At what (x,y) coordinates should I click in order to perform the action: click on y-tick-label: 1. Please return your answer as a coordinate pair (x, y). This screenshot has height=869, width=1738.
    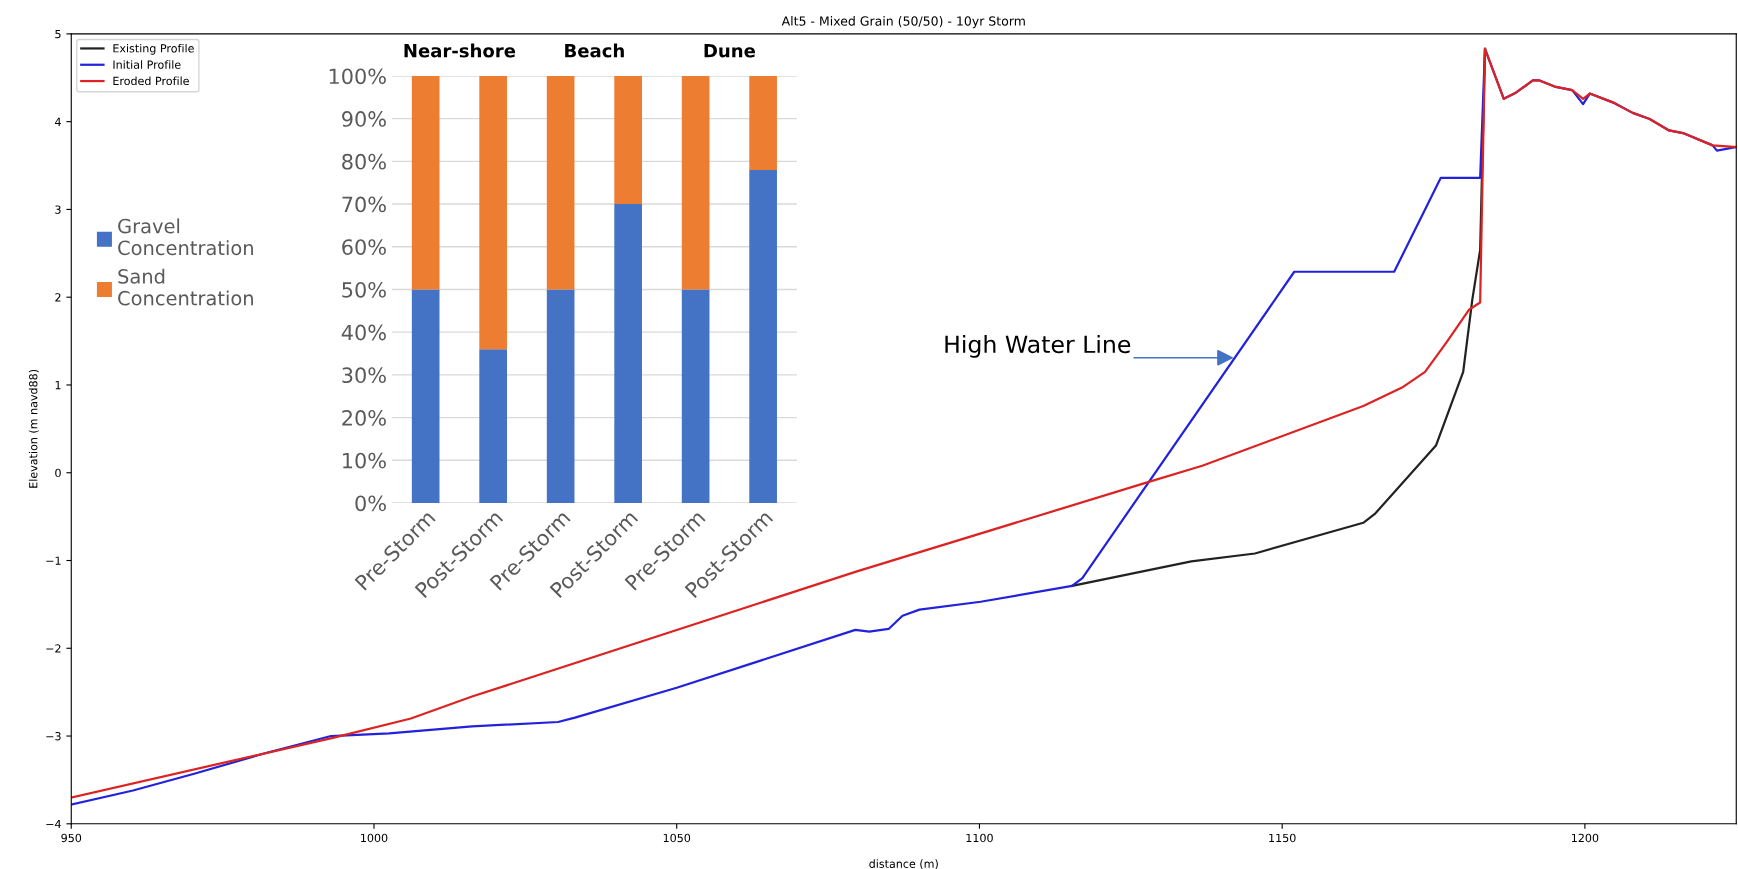
    Looking at the image, I should click on (58, 385).